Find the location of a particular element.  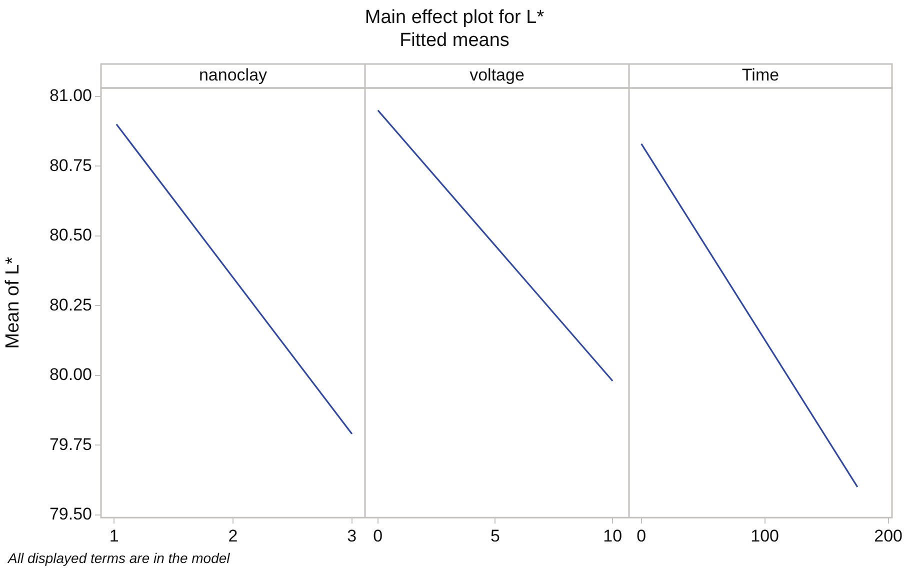

y-tick-label: 81.00 is located at coordinates (70, 96).